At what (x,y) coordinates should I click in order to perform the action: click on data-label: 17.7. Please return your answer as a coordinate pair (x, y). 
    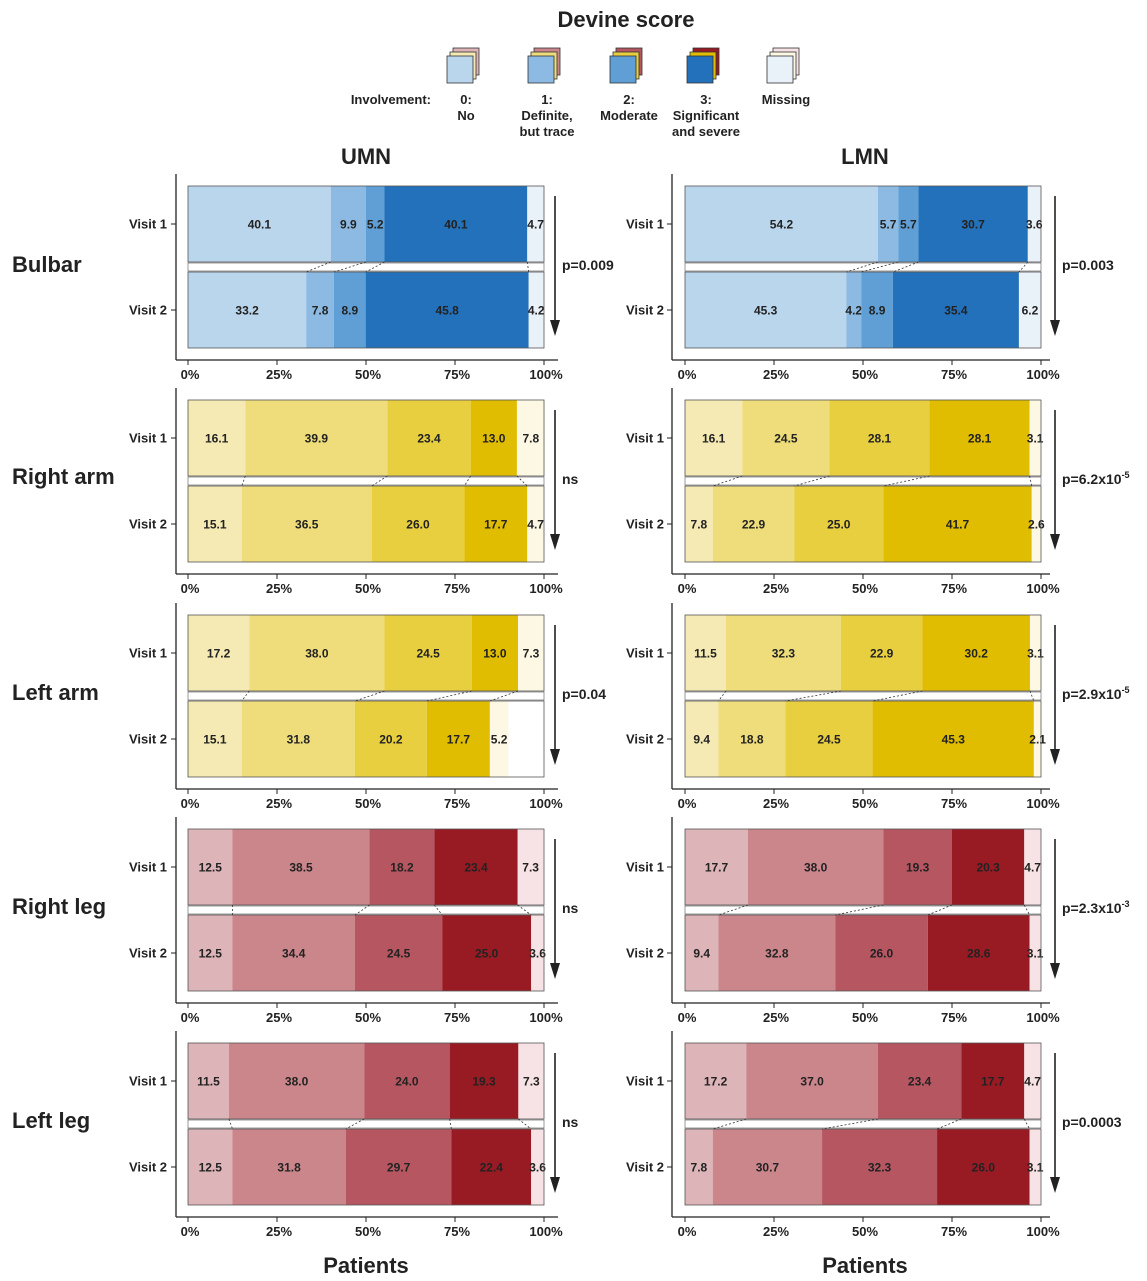
    Looking at the image, I should click on (459, 740).